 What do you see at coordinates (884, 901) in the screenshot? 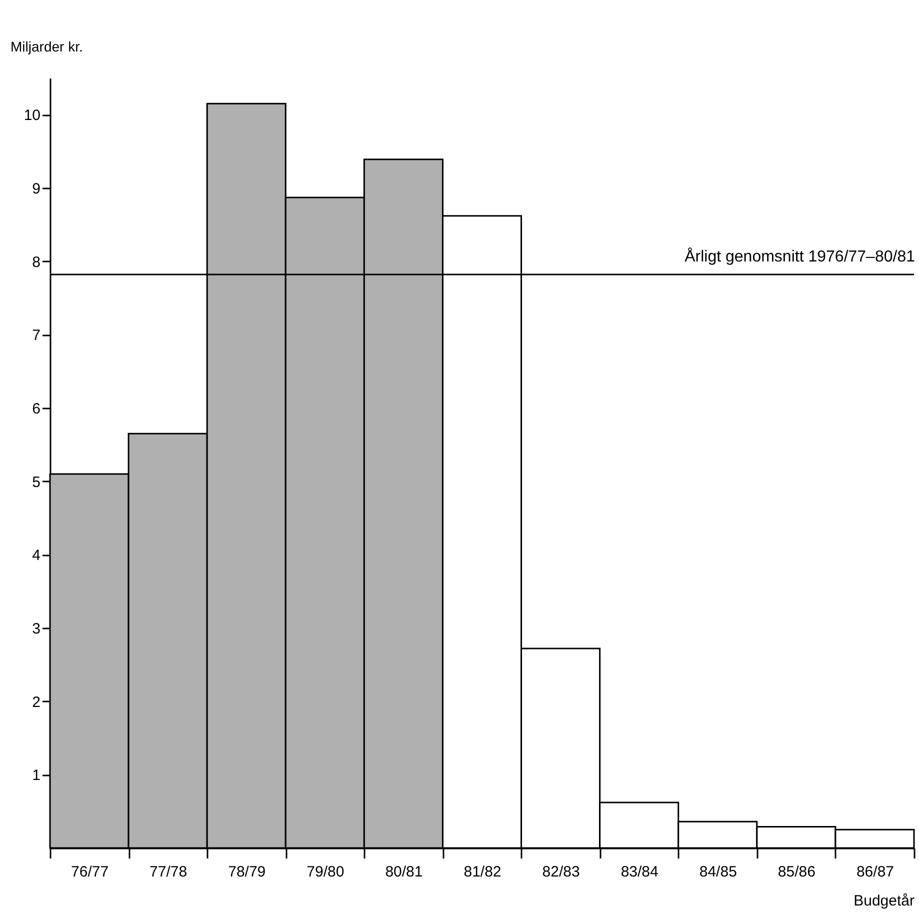
I see `x-axis-title: Budgetår` at bounding box center [884, 901].